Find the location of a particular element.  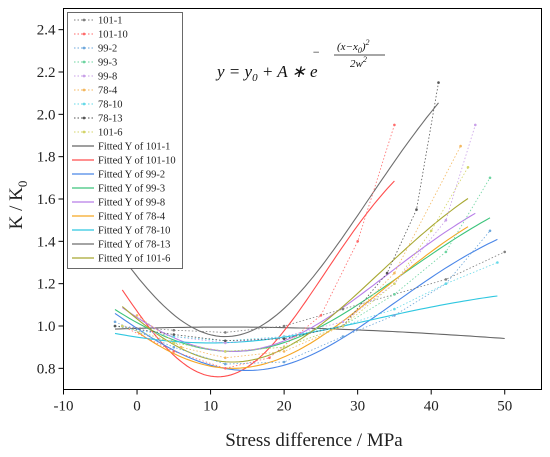

x-tick-label: 50 is located at coordinates (504, 407).